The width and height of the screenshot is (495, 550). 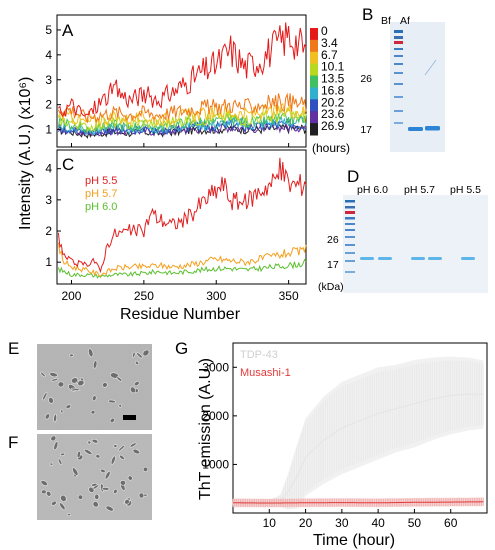 What do you see at coordinates (180, 314) in the screenshot?
I see `x-axis-label-residue: Residue Number` at bounding box center [180, 314].